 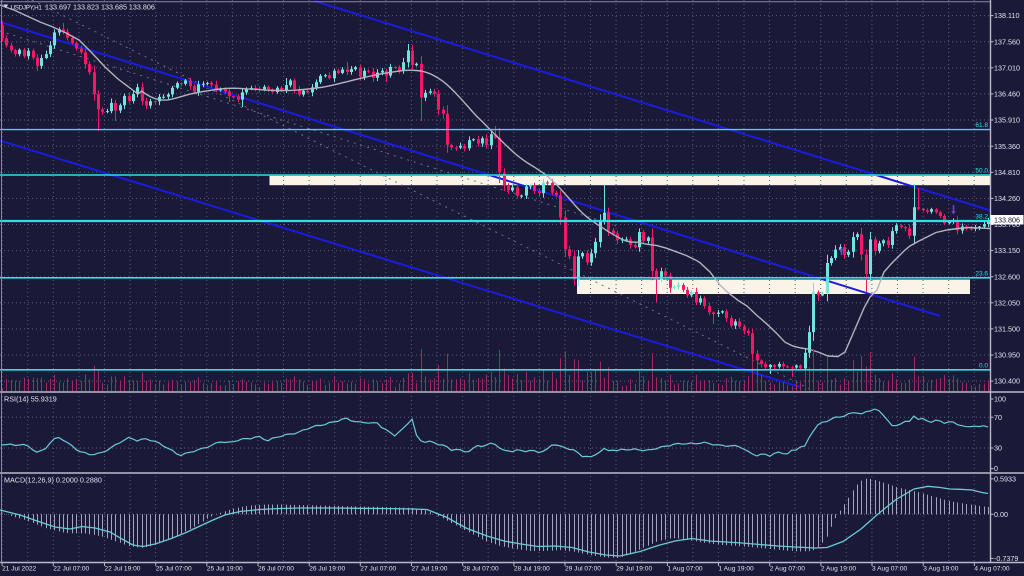 What do you see at coordinates (992, 569) in the screenshot?
I see `svg-text: 4 Aug 07:00` at bounding box center [992, 569].